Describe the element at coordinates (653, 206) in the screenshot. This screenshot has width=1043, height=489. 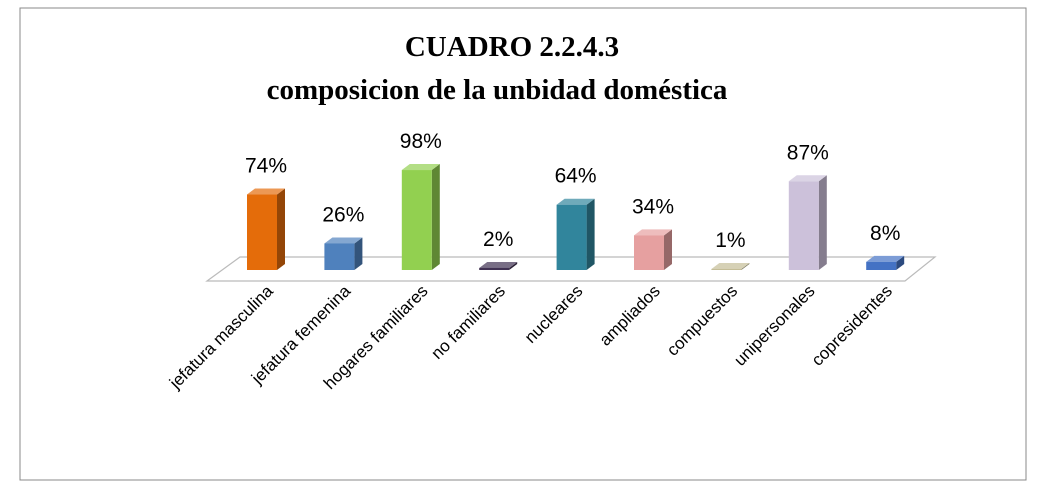
I see `value-label: 34%` at that location.